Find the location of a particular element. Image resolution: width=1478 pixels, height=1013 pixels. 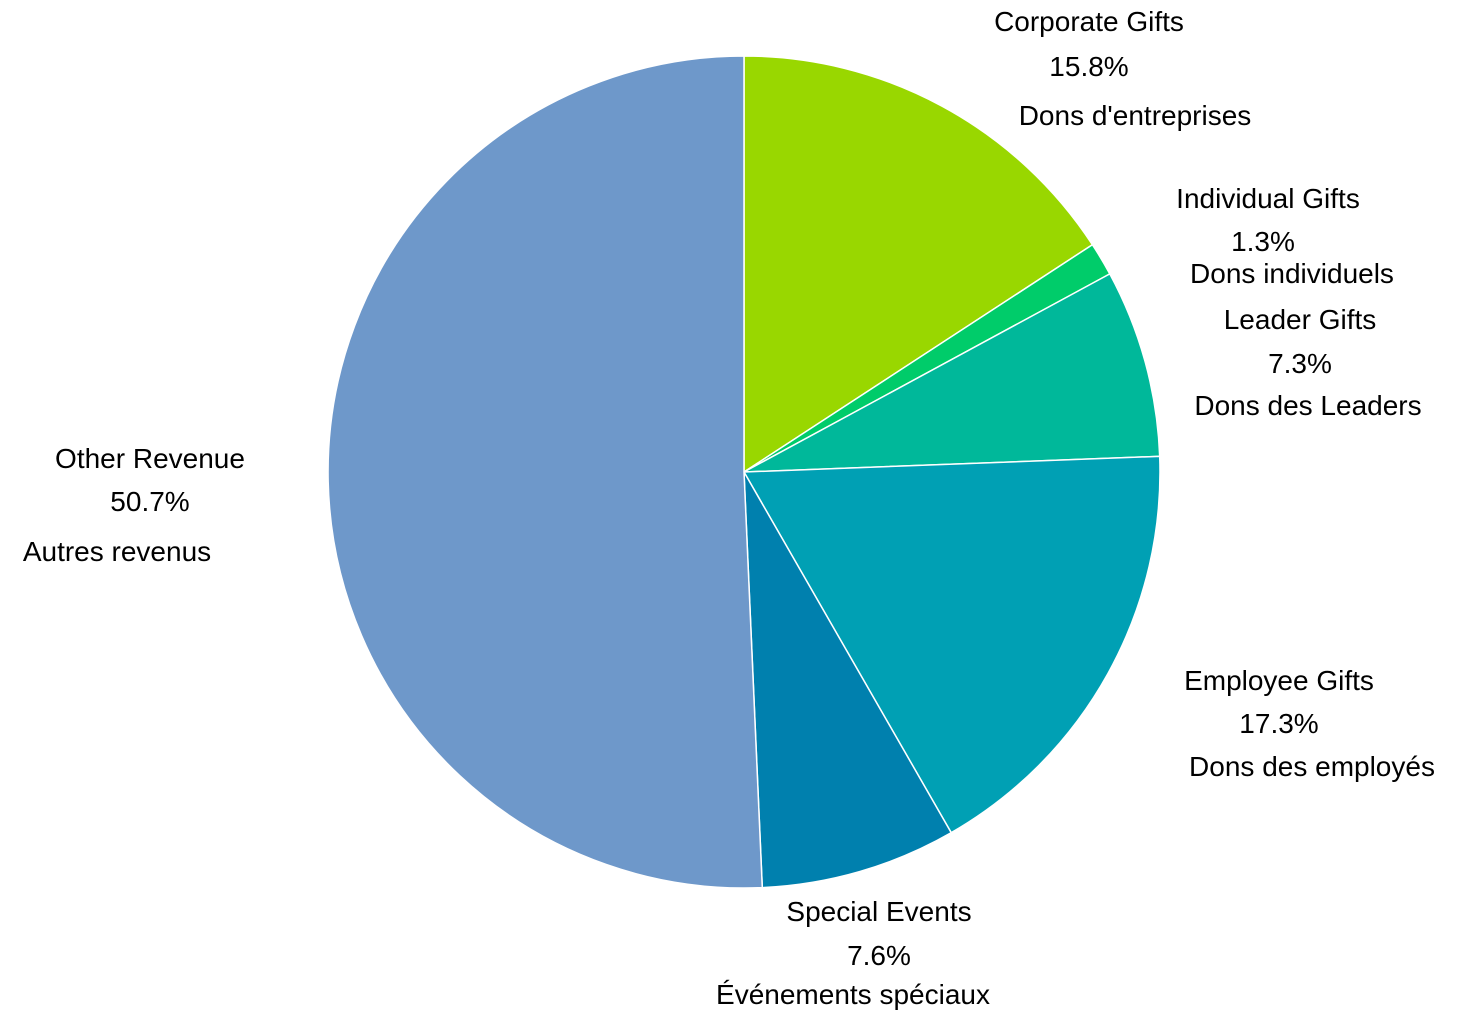

slice-label-corporate-gifts: Corporate Gifts is located at coordinates (1089, 21).